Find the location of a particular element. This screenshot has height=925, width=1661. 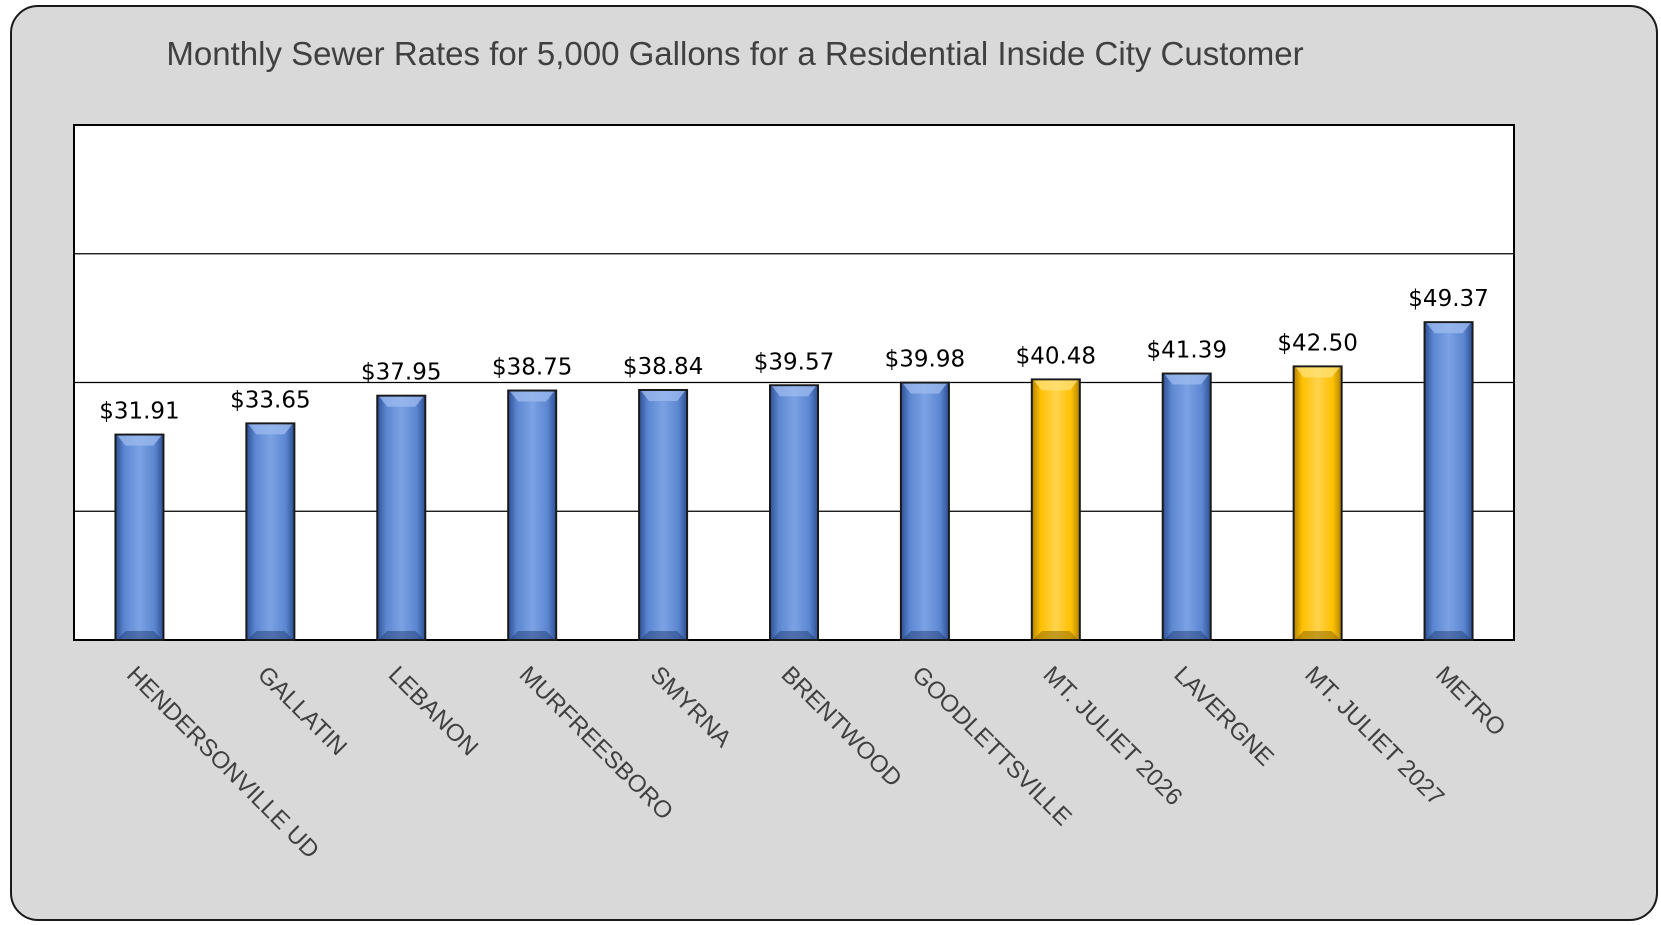

category-label: GALLATIN is located at coordinates (302, 711).